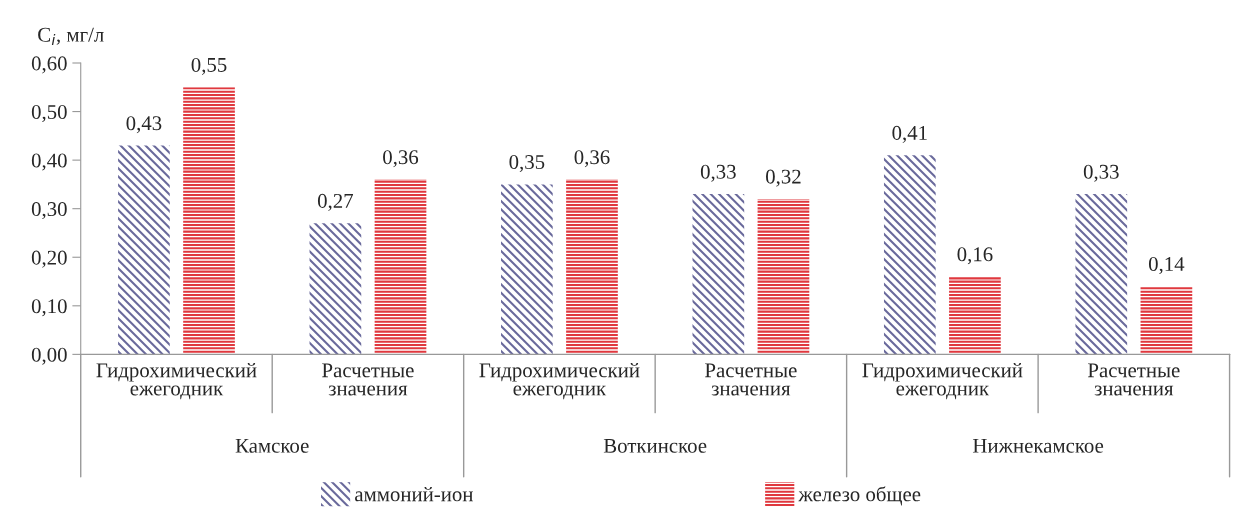  I want to click on data-label: 0,14, so click(1166, 265).